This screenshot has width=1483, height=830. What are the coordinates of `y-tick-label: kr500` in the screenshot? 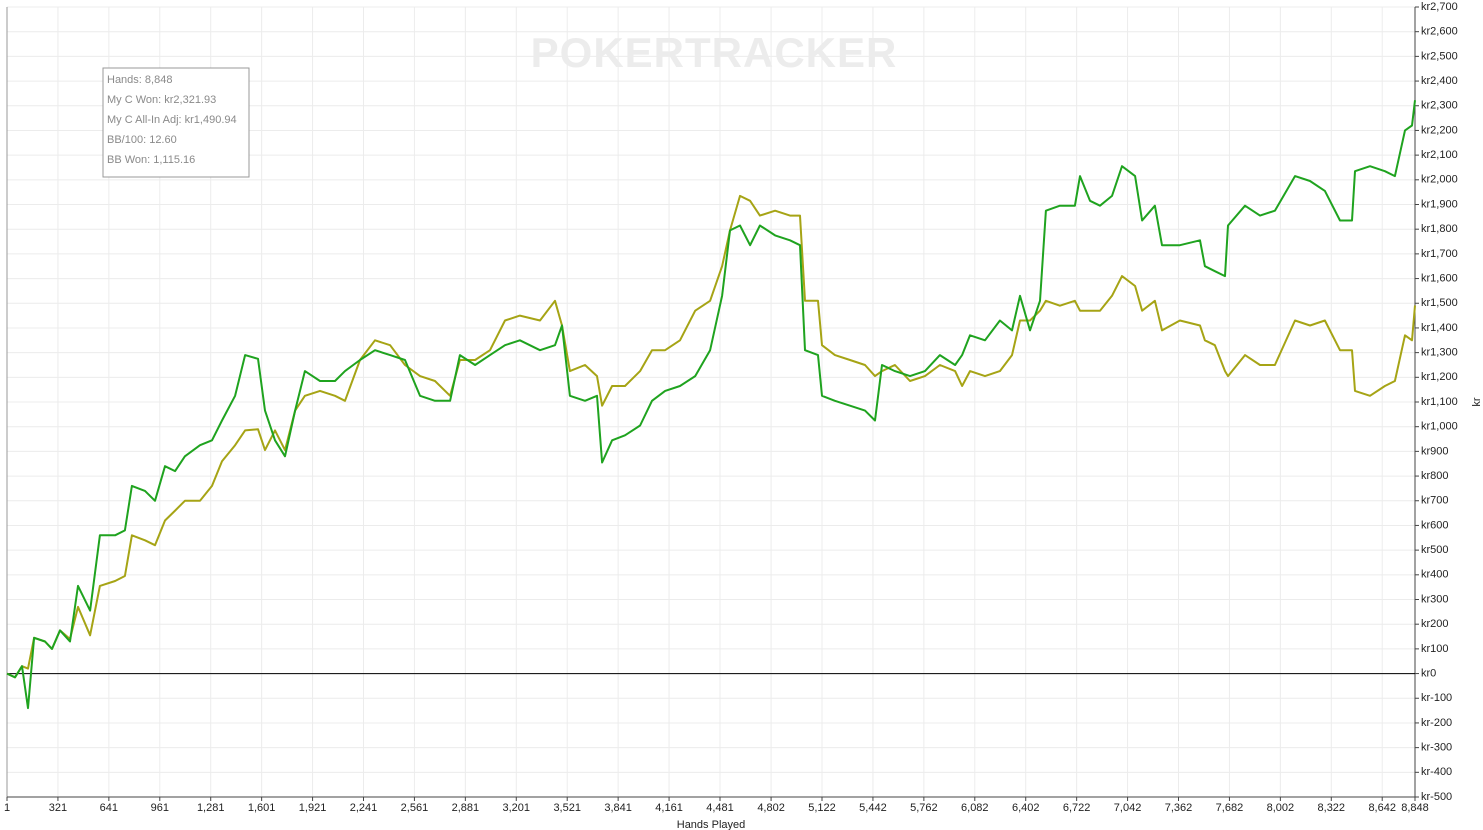 It's located at (1435, 550).